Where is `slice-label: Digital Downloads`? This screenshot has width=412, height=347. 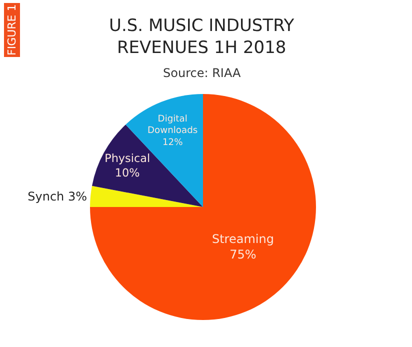
slice-label: Digital Downloads is located at coordinates (173, 125).